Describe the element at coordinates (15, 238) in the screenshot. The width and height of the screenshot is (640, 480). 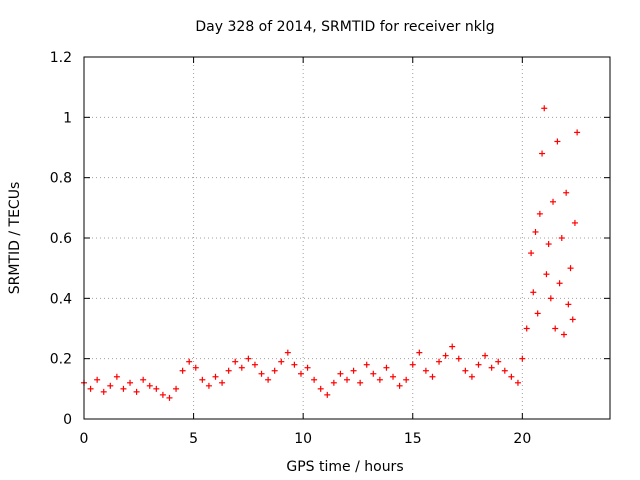
I see `y-axis-label: SRMTID / TECUs` at that location.